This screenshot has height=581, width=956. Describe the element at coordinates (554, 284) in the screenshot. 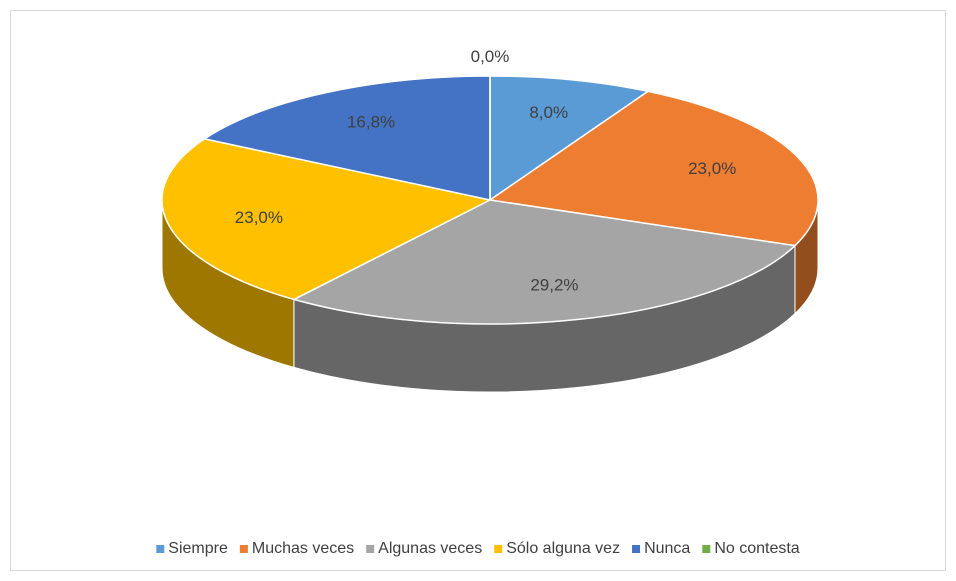

I see `data-label: 29,2%` at that location.